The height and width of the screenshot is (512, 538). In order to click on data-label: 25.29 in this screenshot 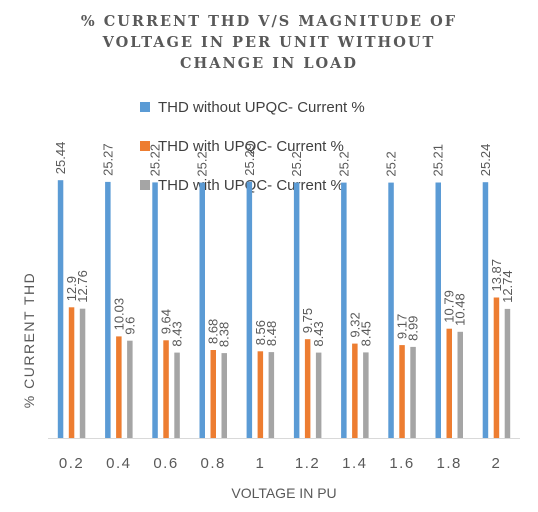, I will do `click(249, 159)`.